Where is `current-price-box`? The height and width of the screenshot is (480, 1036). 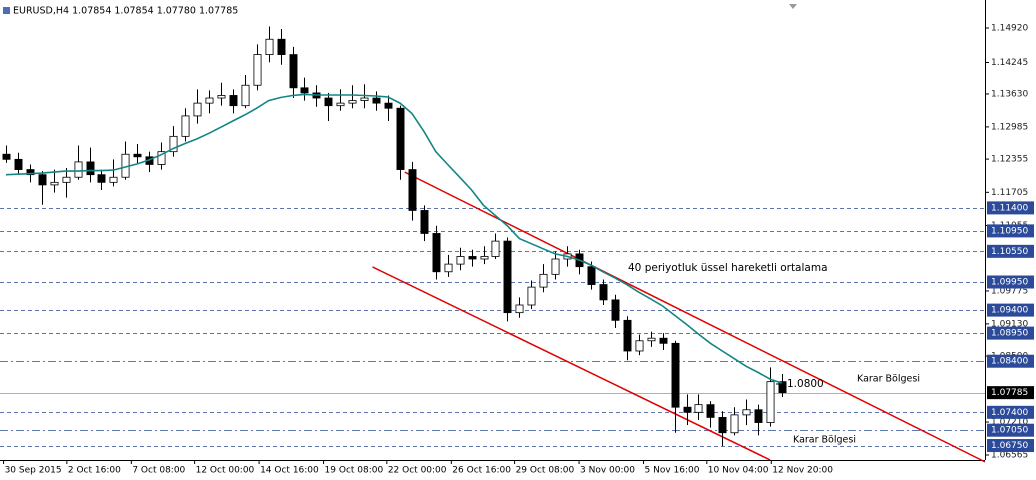 current-price-box is located at coordinates (1010, 393).